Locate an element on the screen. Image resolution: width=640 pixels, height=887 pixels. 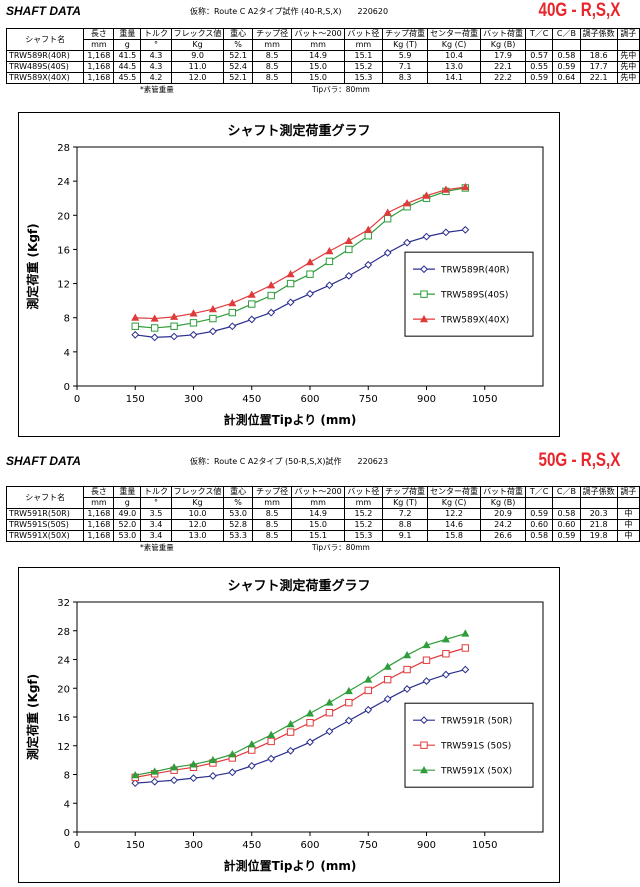
y-tick-label: 16 is located at coordinates (63, 250).